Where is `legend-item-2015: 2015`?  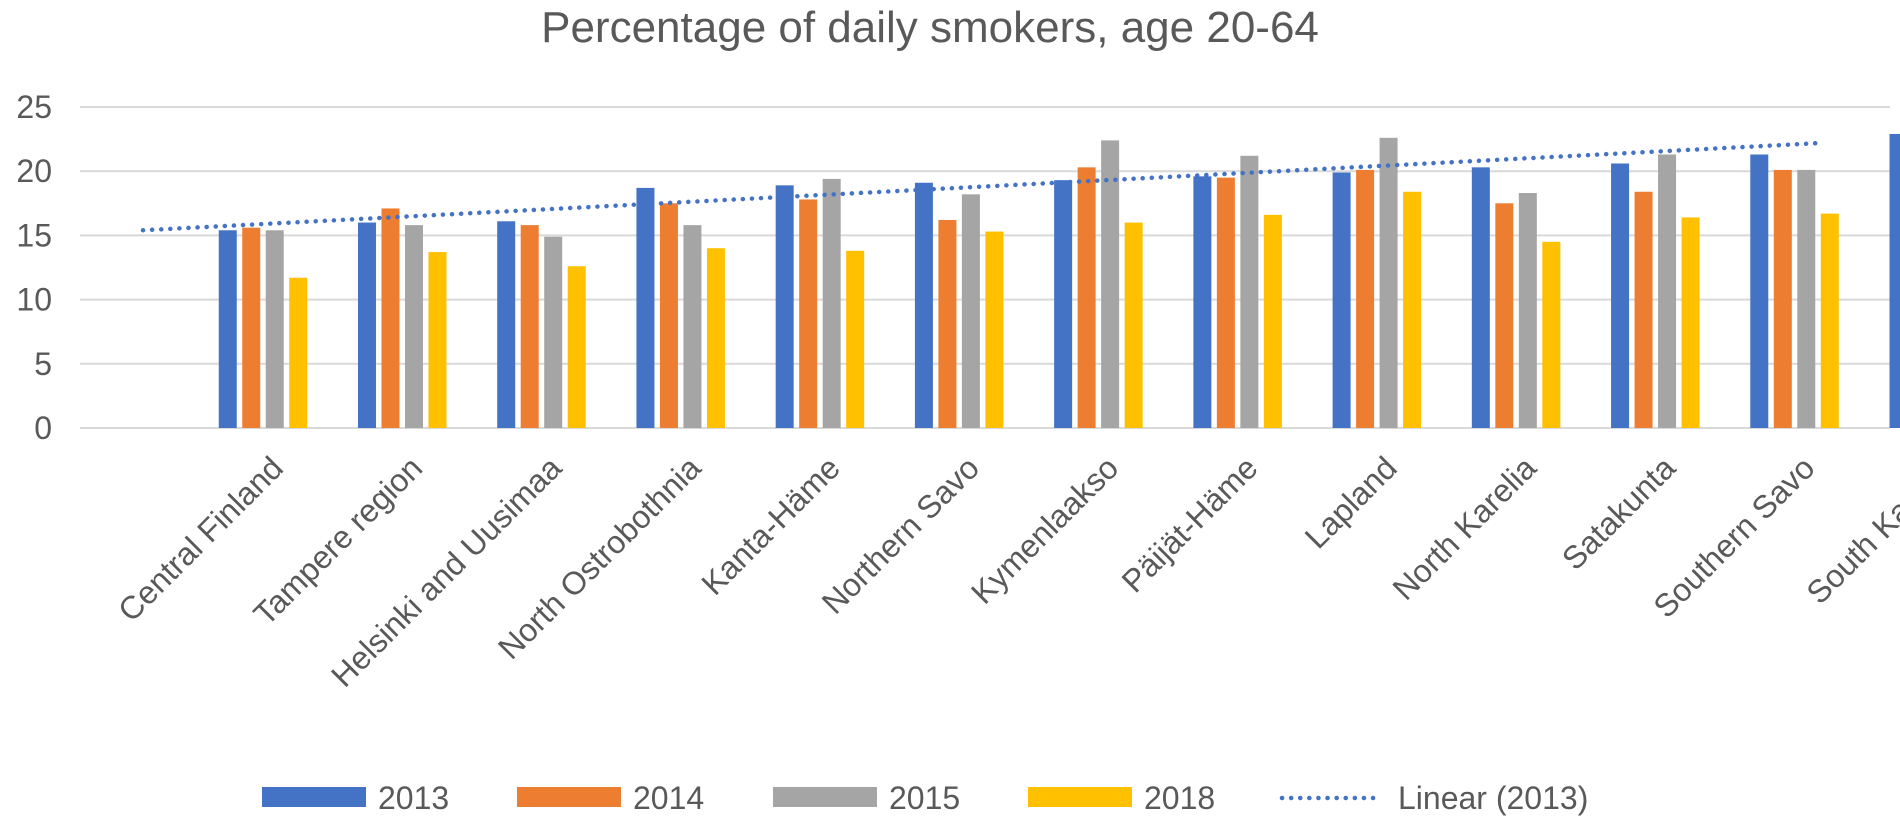 legend-item-2015: 2015 is located at coordinates (866, 798).